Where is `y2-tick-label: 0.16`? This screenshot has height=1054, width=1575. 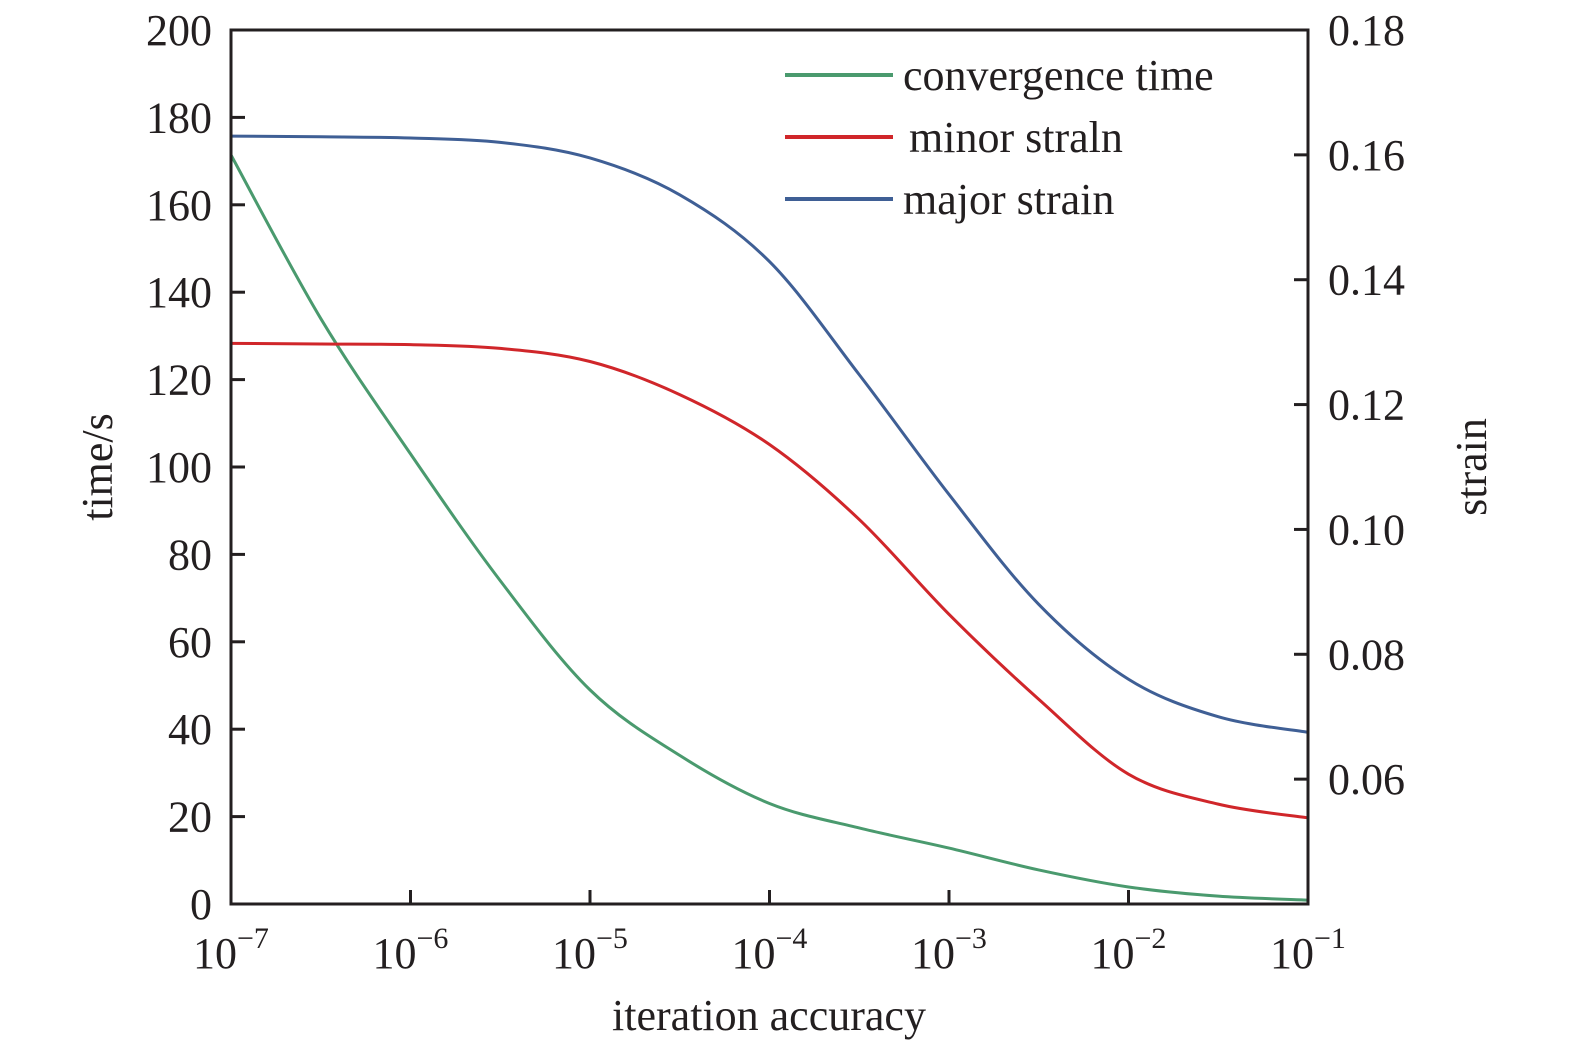 y2-tick-label: 0.16 is located at coordinates (1366, 155).